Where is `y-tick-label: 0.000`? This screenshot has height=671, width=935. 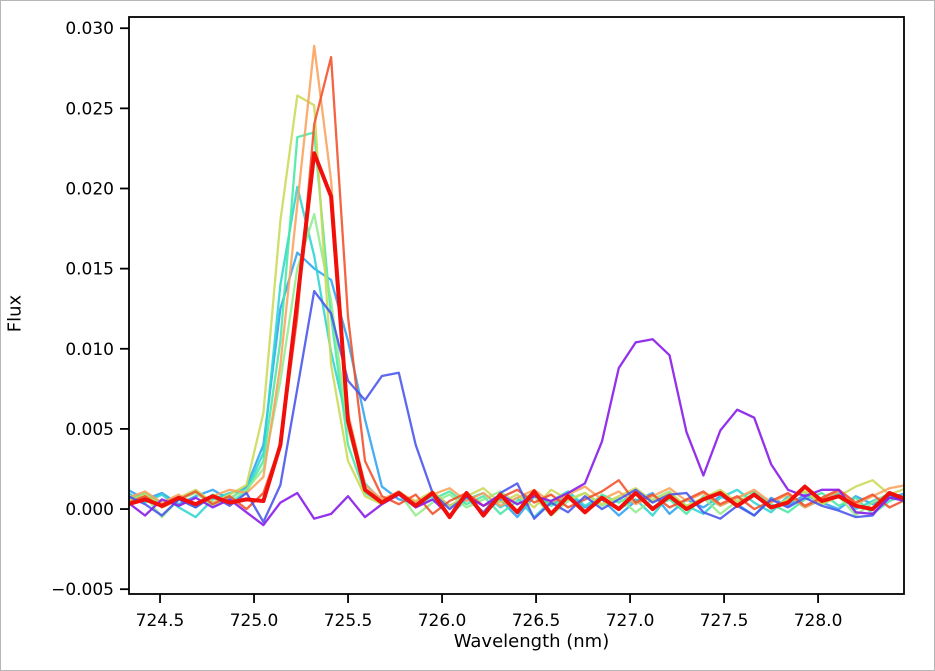 y-tick-label: 0.000 is located at coordinates (89, 510).